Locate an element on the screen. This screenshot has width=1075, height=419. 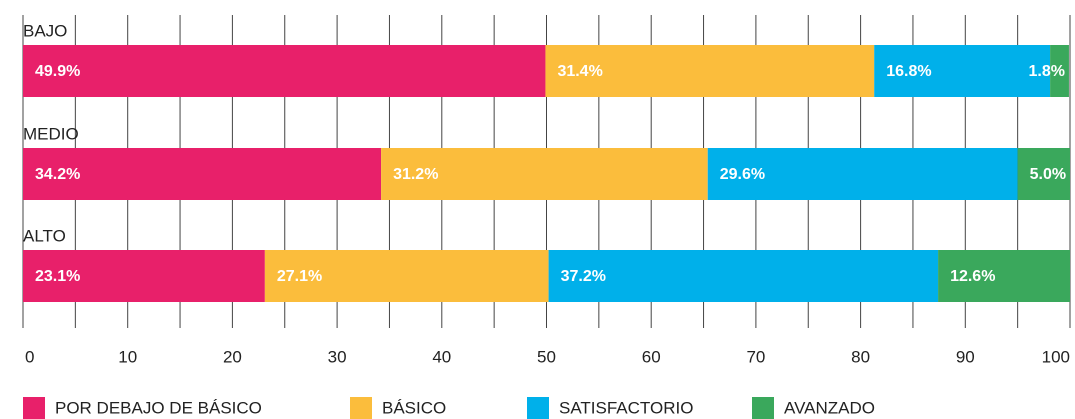
x-tick-label: 70 is located at coordinates (755, 356).